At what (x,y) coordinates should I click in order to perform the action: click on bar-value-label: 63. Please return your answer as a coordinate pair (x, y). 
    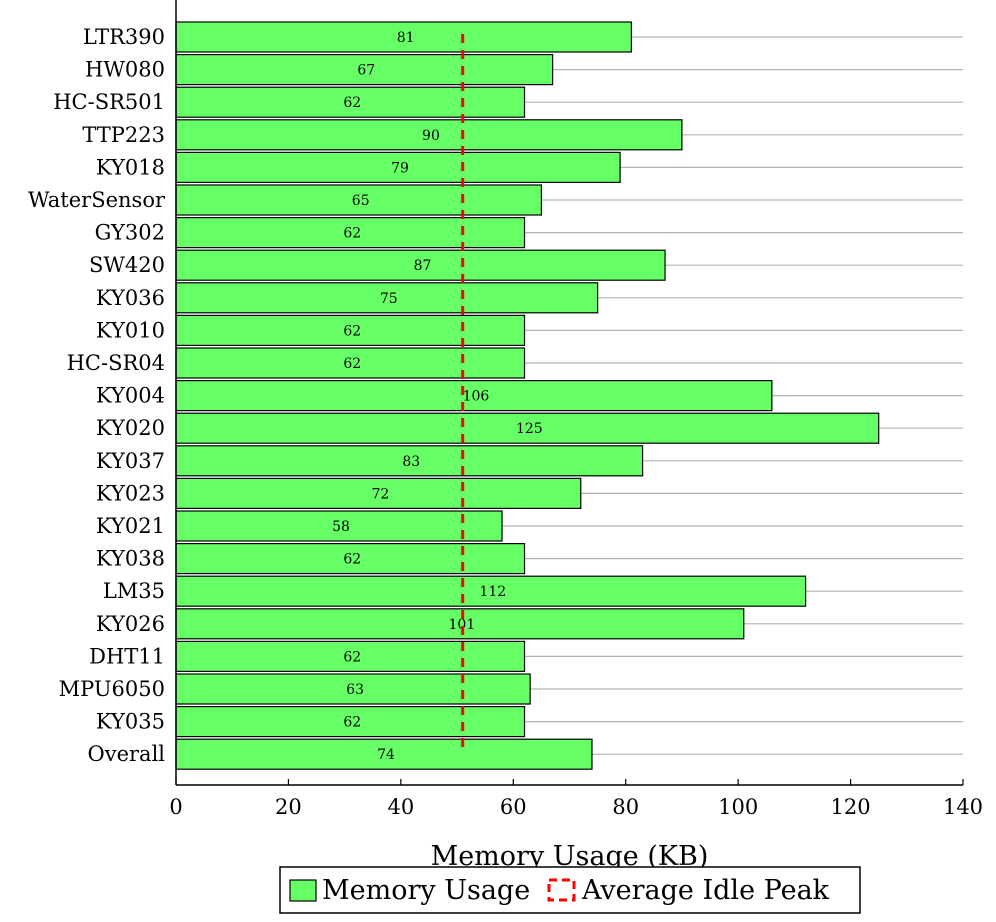
    Looking at the image, I should click on (355, 690).